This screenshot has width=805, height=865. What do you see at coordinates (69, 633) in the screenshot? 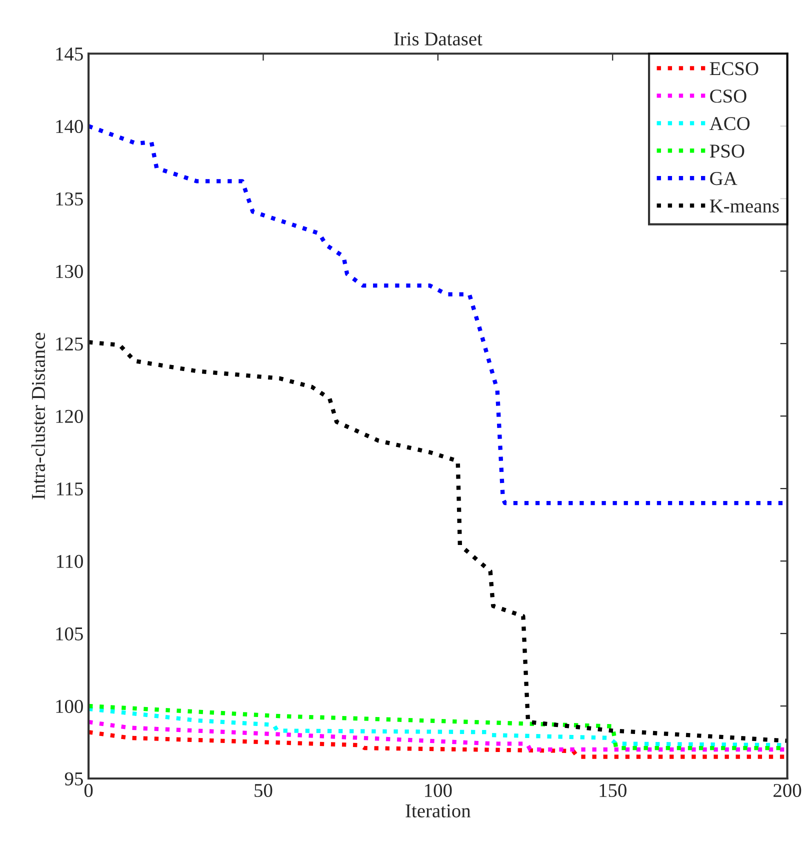
I see `y-tick-label: 105` at bounding box center [69, 633].